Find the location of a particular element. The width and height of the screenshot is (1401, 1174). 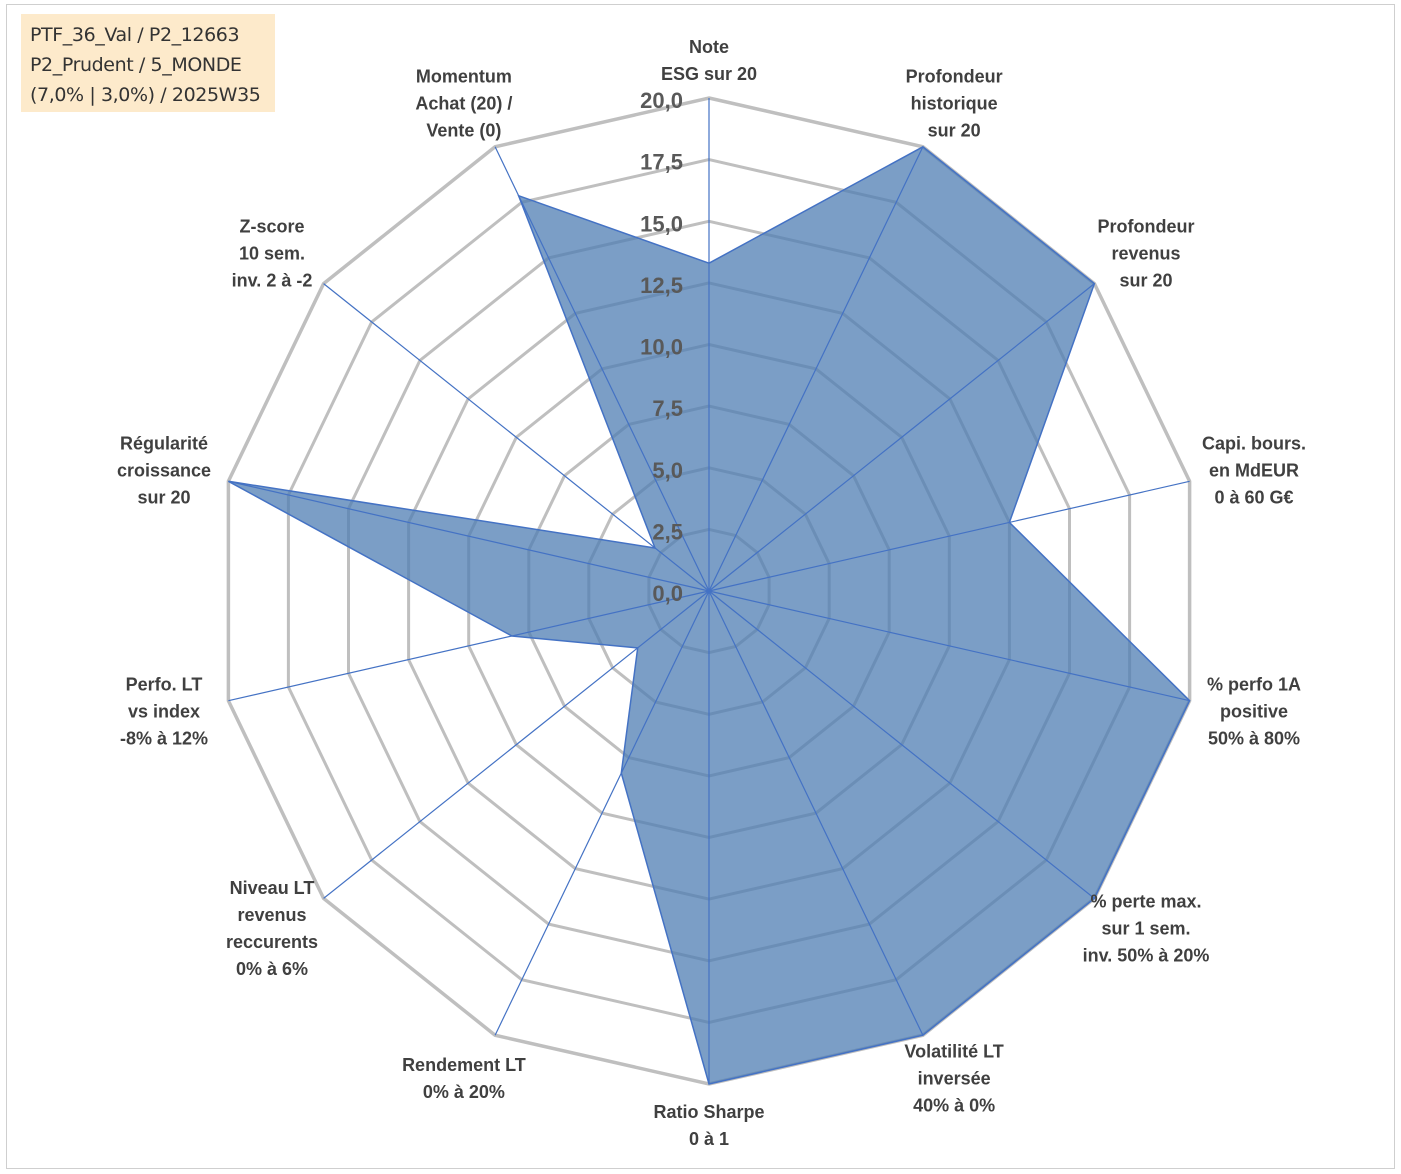

axis-label-14: Momentum Achat (20) / Vente (0) is located at coordinates (463, 104).